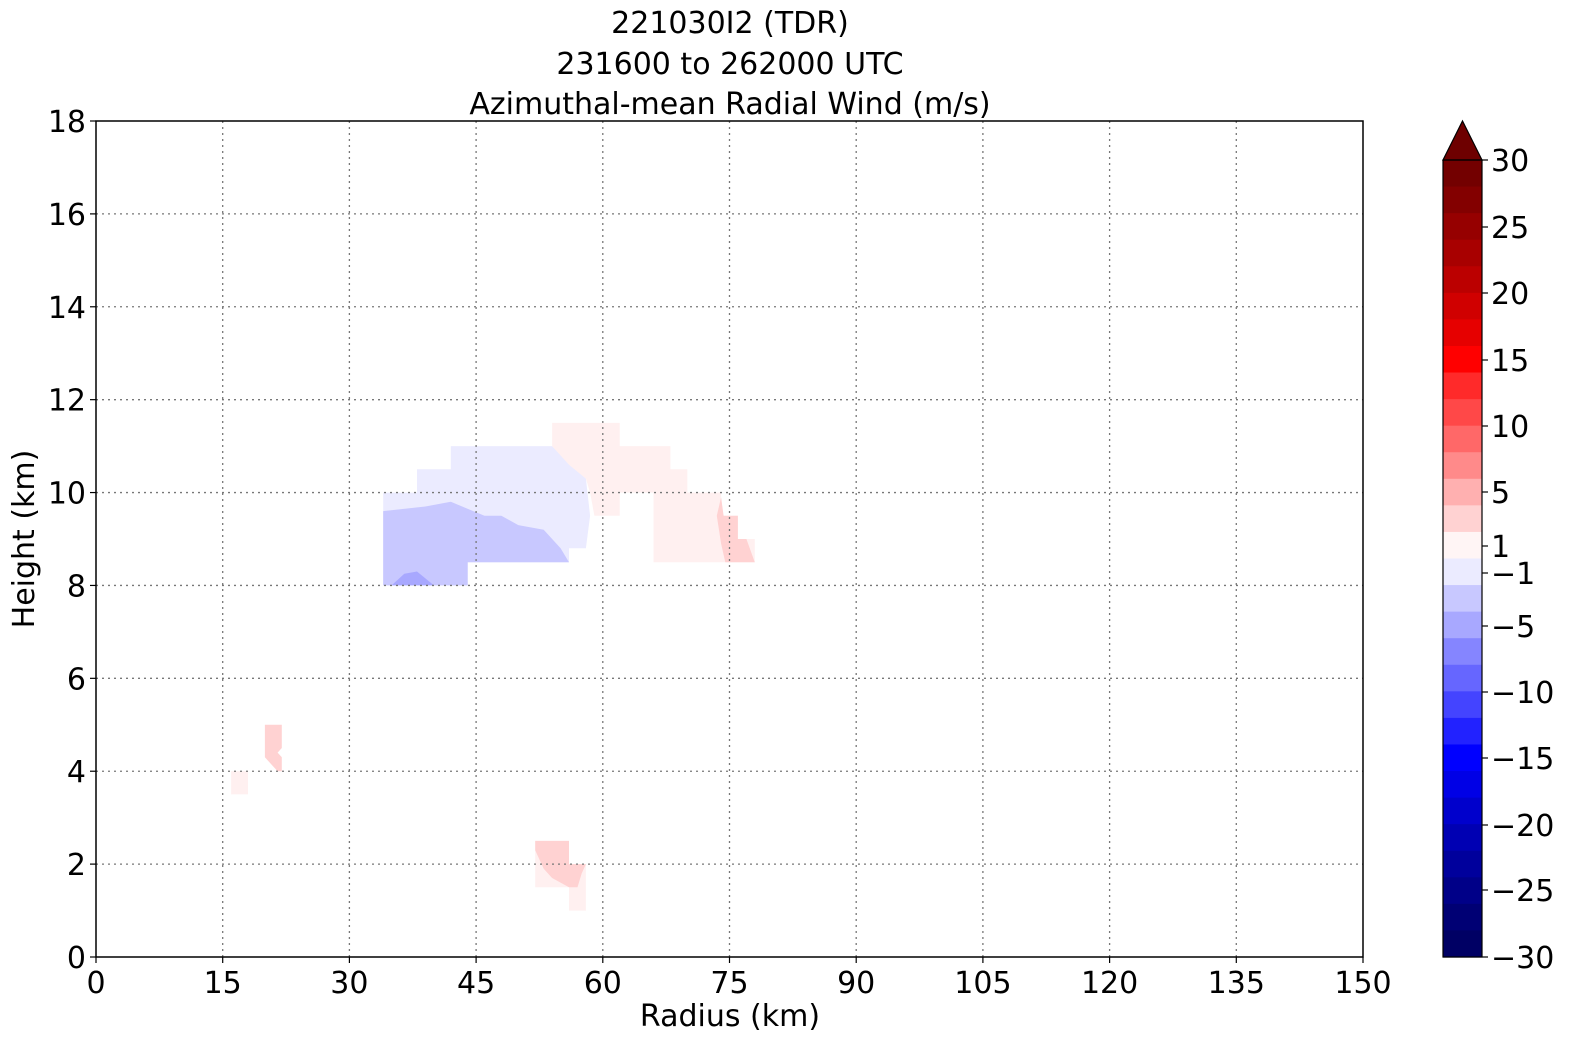 This screenshot has height=1045, width=1574. What do you see at coordinates (1362, 983) in the screenshot?
I see `x-tick-label: 150` at bounding box center [1362, 983].